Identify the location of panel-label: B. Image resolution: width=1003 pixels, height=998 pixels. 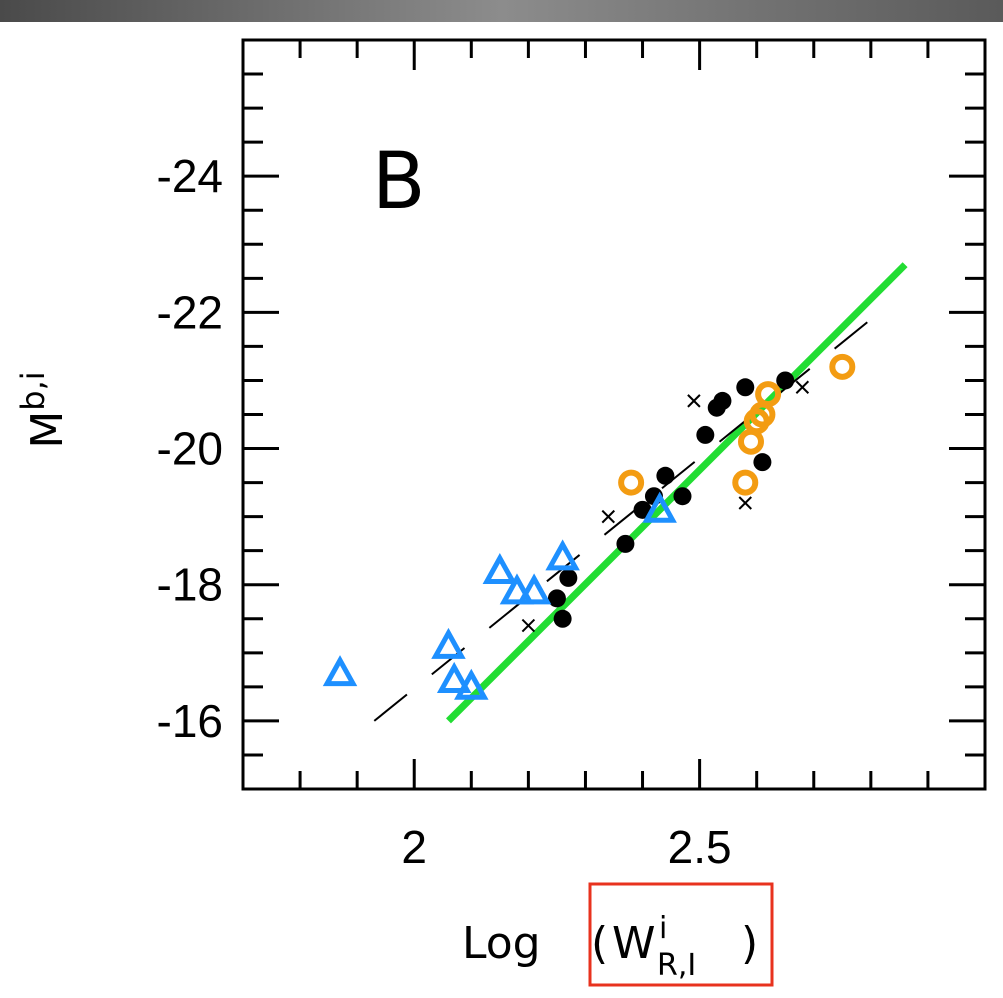
(399, 182).